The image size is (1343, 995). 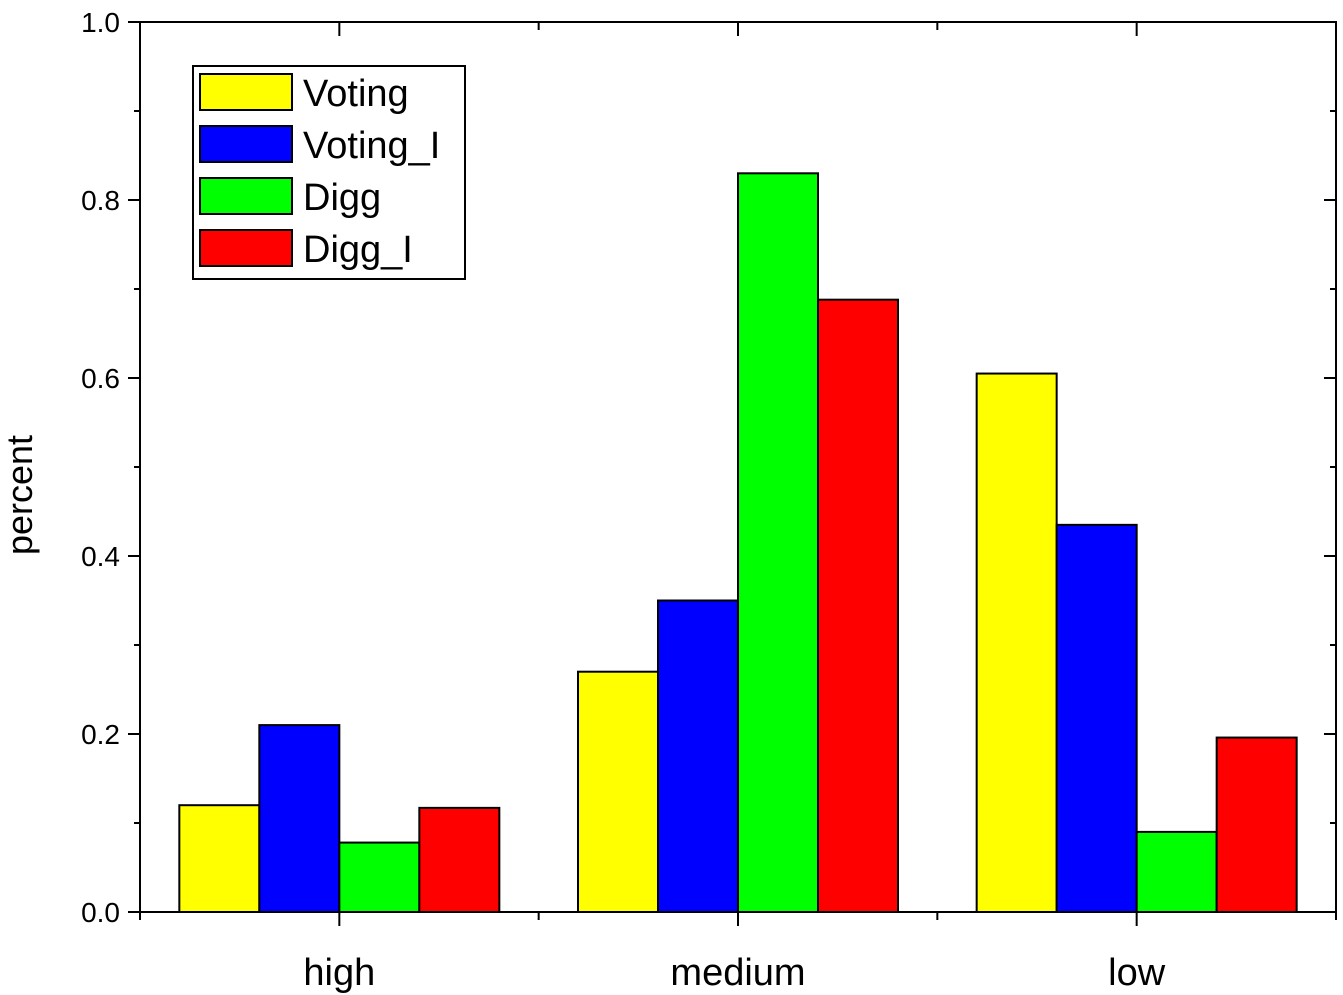 What do you see at coordinates (778, 543) in the screenshot?
I see `bar-digg-medium` at bounding box center [778, 543].